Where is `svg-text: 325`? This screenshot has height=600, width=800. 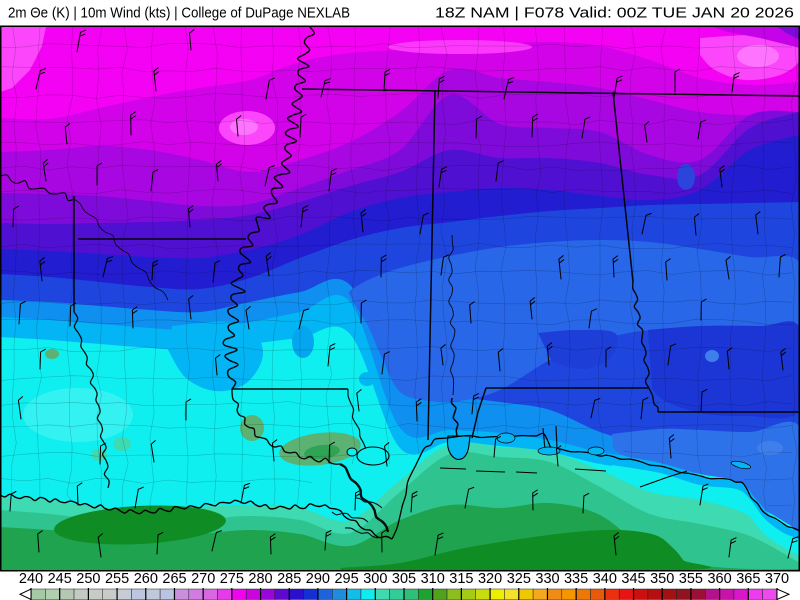 svg-text: 325 is located at coordinates (519, 579).